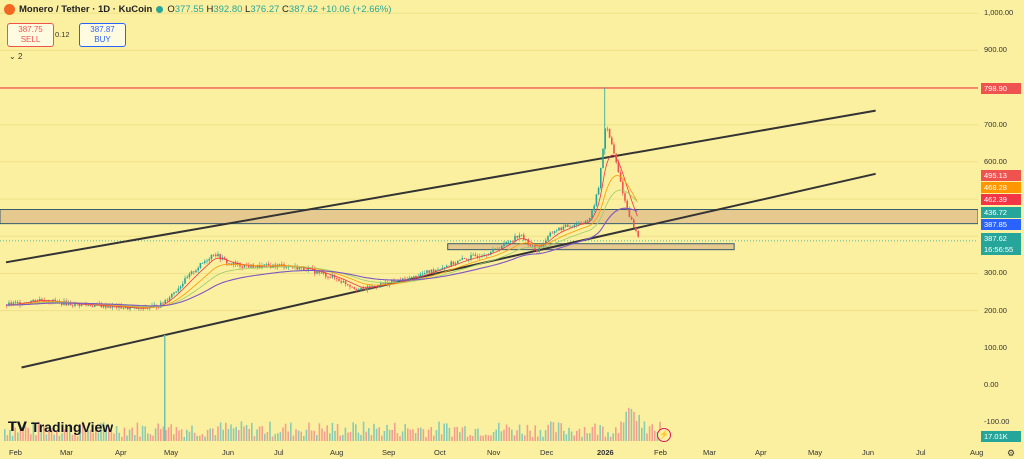 Image resolution: width=1024 pixels, height=459 pixels. What do you see at coordinates (15, 56) in the screenshot?
I see `indicators-toggle: ⌄ 2` at bounding box center [15, 56].